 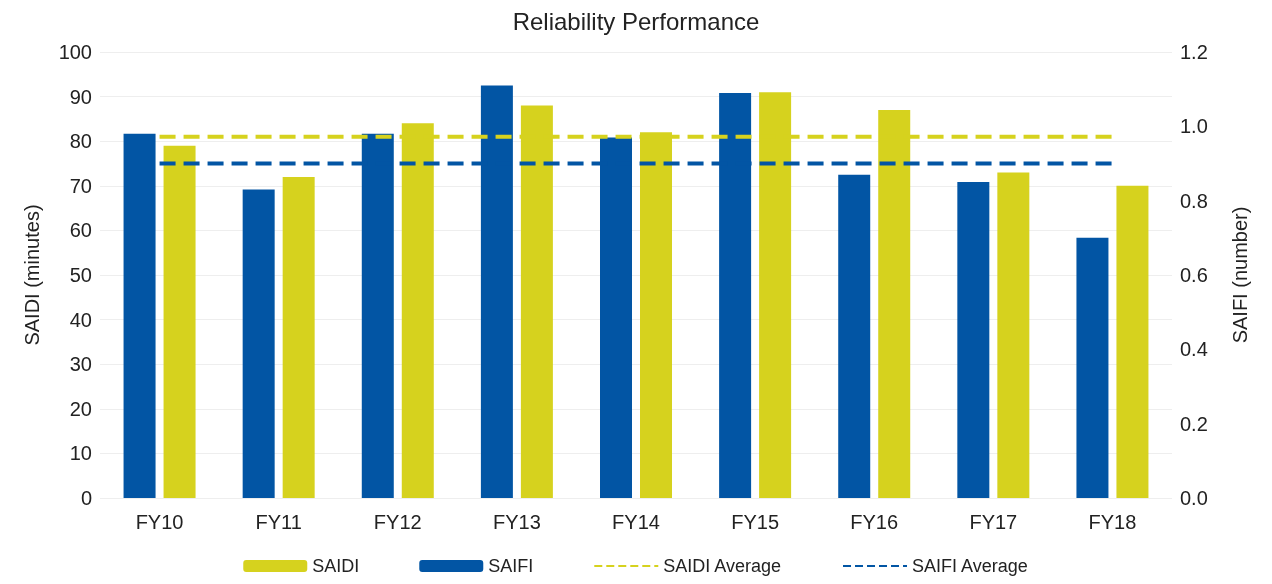 What do you see at coordinates (1194, 52) in the screenshot?
I see `y2-tick-label: 1.2` at bounding box center [1194, 52].